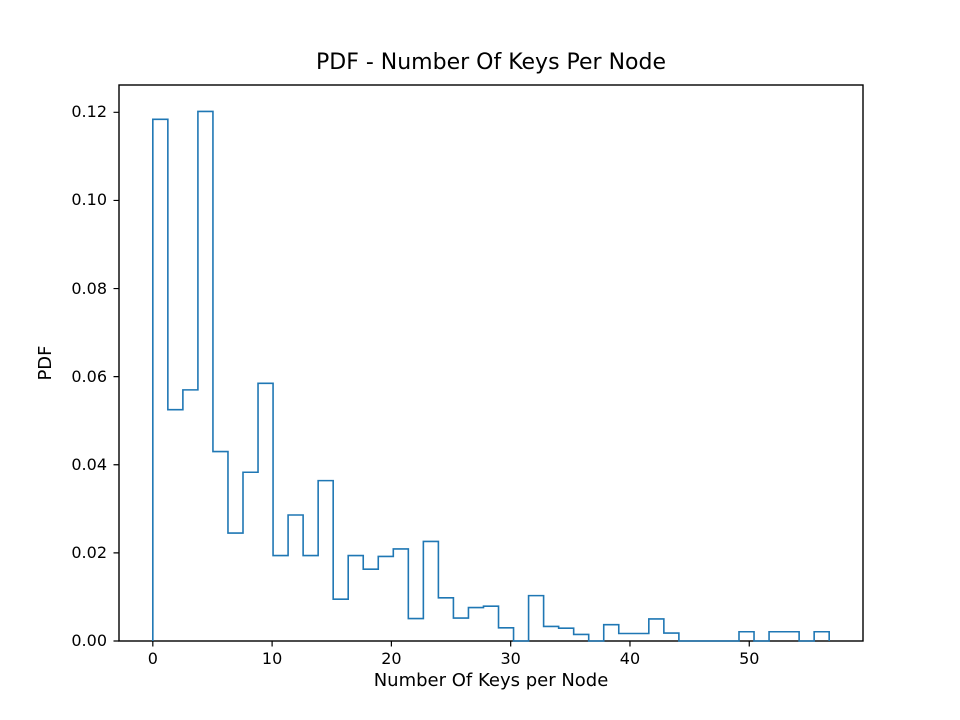 The width and height of the screenshot is (960, 720). What do you see at coordinates (510, 658) in the screenshot?
I see `x-tick-label: 30` at bounding box center [510, 658].